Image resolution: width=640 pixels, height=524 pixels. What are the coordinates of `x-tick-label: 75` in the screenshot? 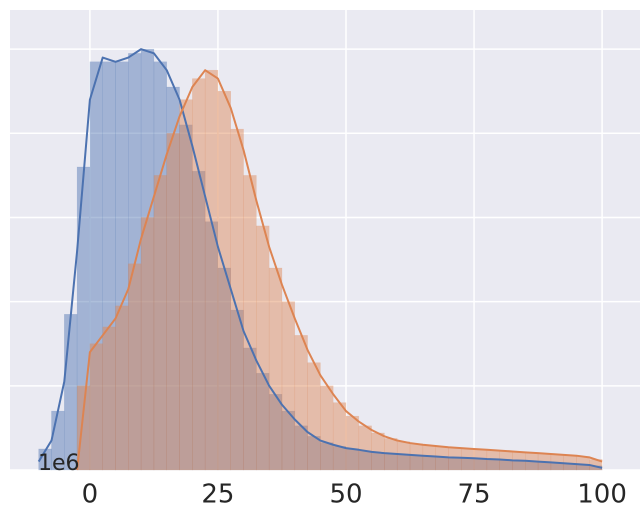 It's located at (474, 495).